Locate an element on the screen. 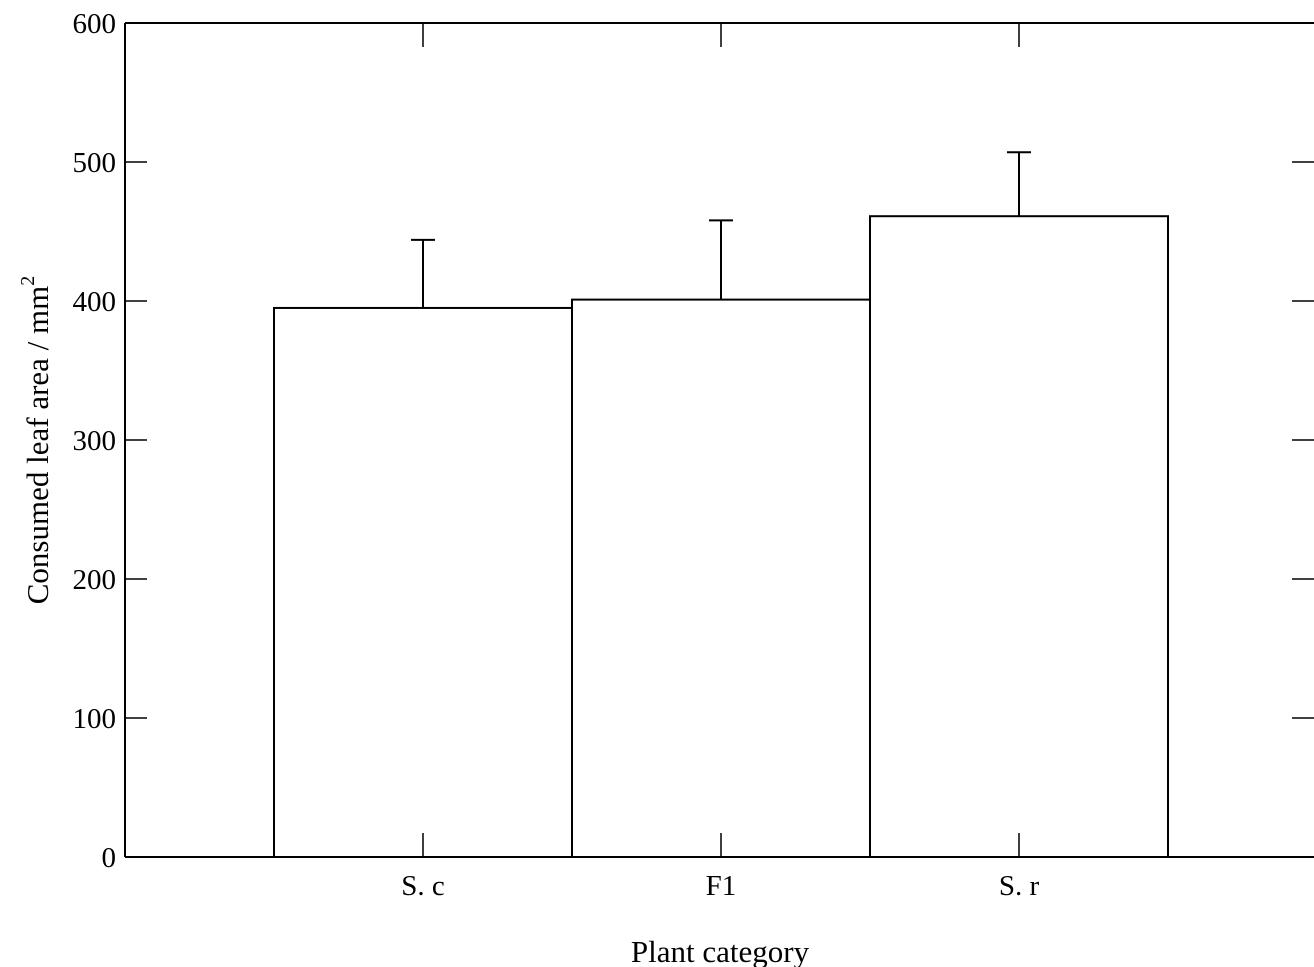 This screenshot has width=1314, height=967. error-bars is located at coordinates (721, 229).